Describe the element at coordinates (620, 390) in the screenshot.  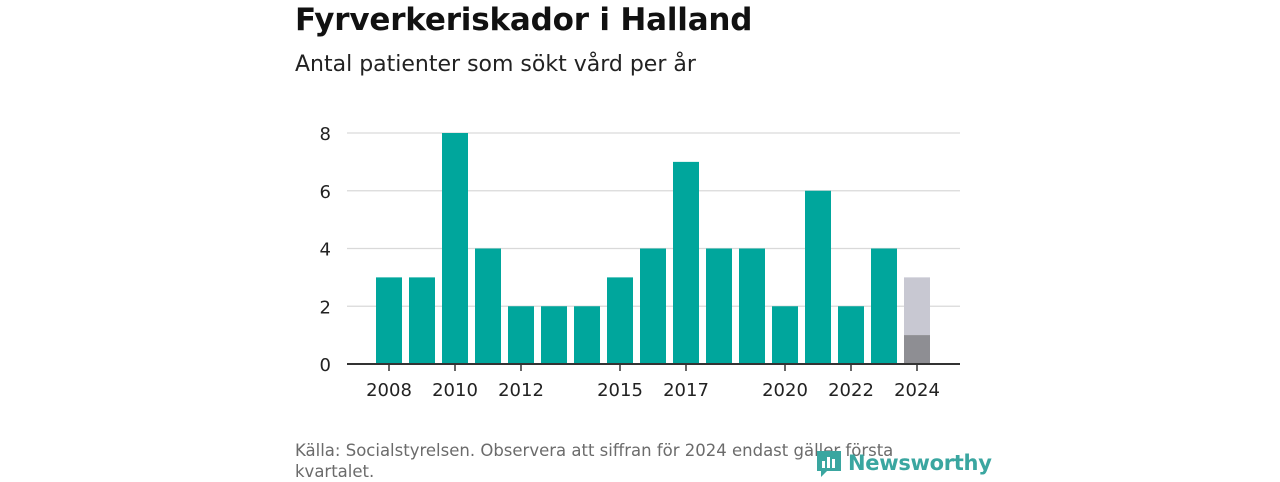
I see `x-tick-label-2015: 2015` at that location.